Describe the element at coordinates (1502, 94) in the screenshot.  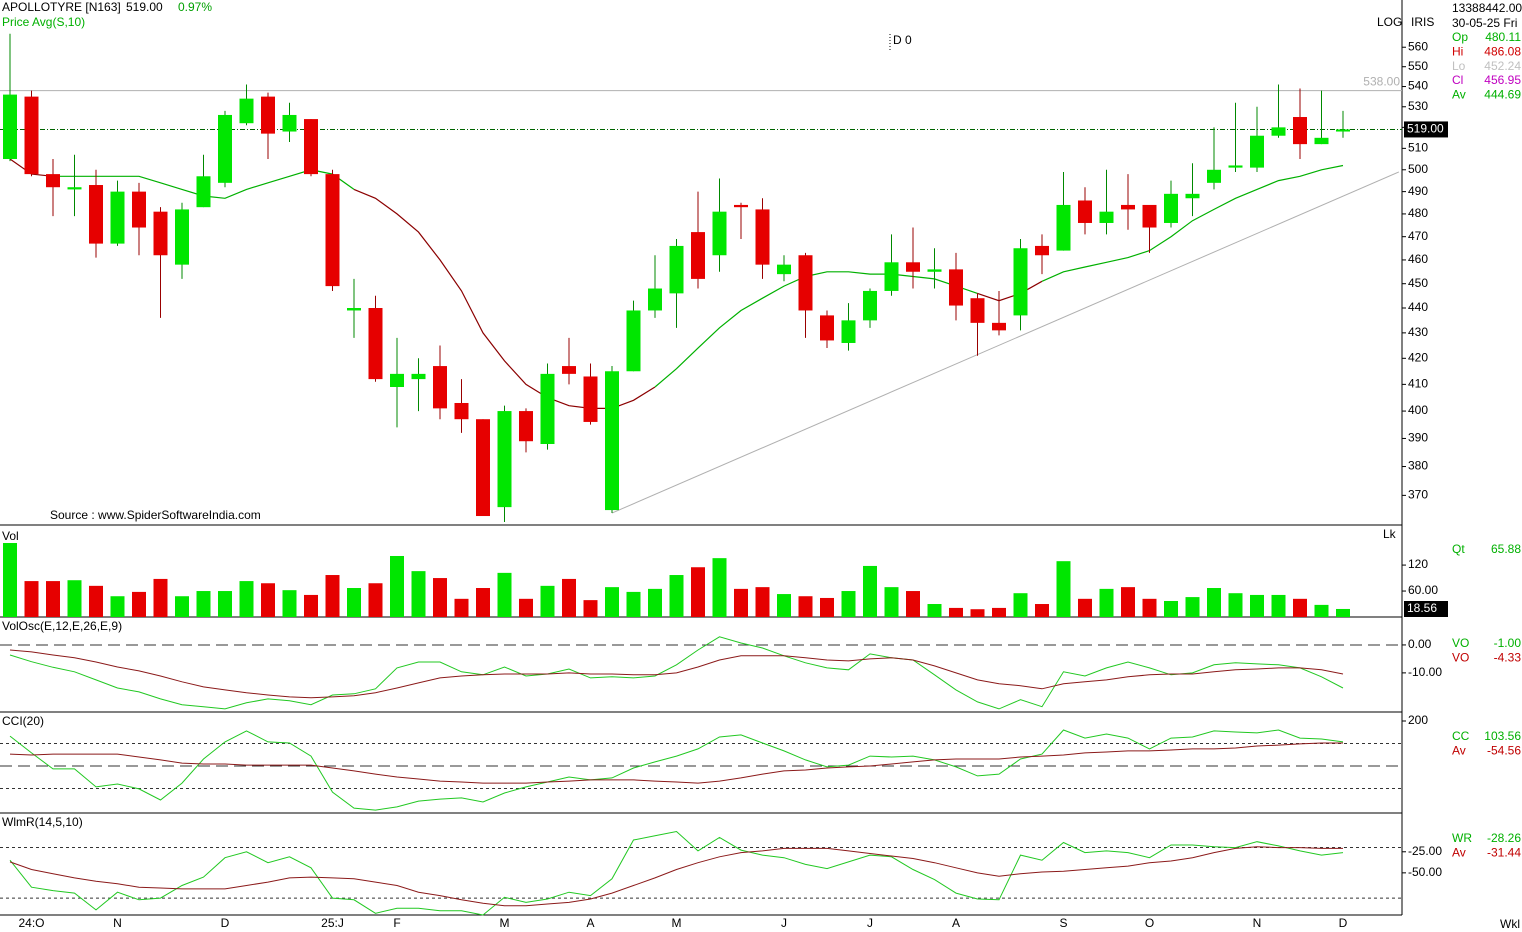
I see `readout-value: 444.69` at that location.